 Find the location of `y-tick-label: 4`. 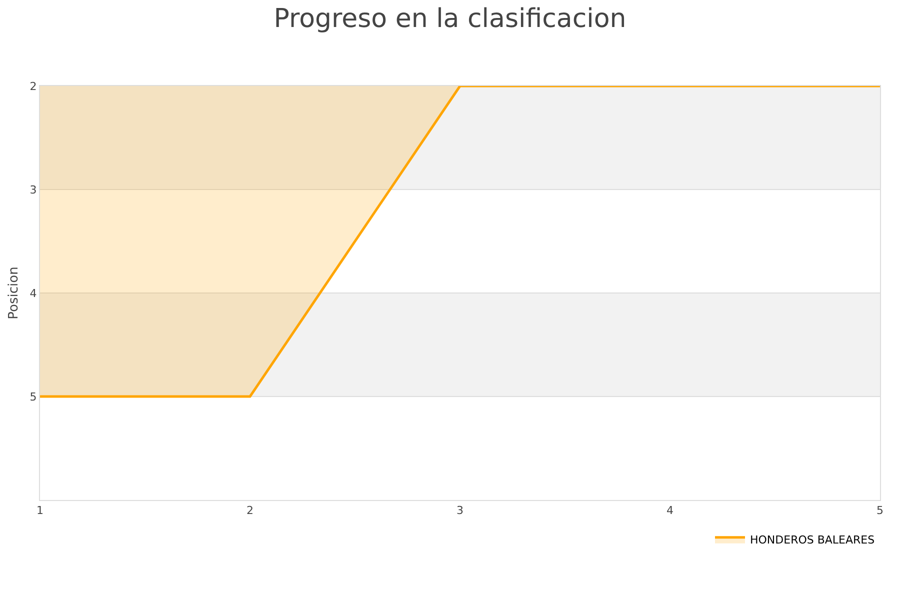

y-tick-label: 4 is located at coordinates (33, 293).